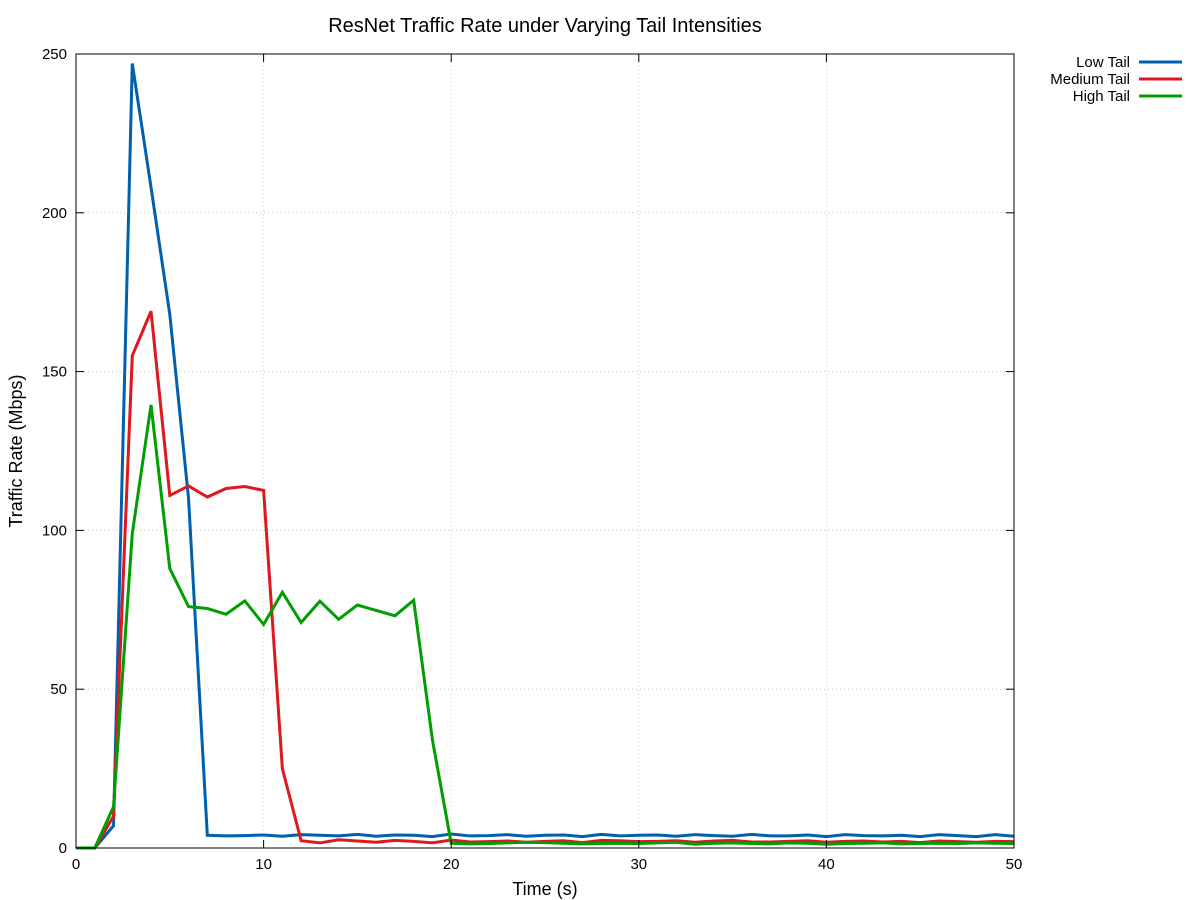  I want to click on x-tick-label: 20, so click(451, 864).